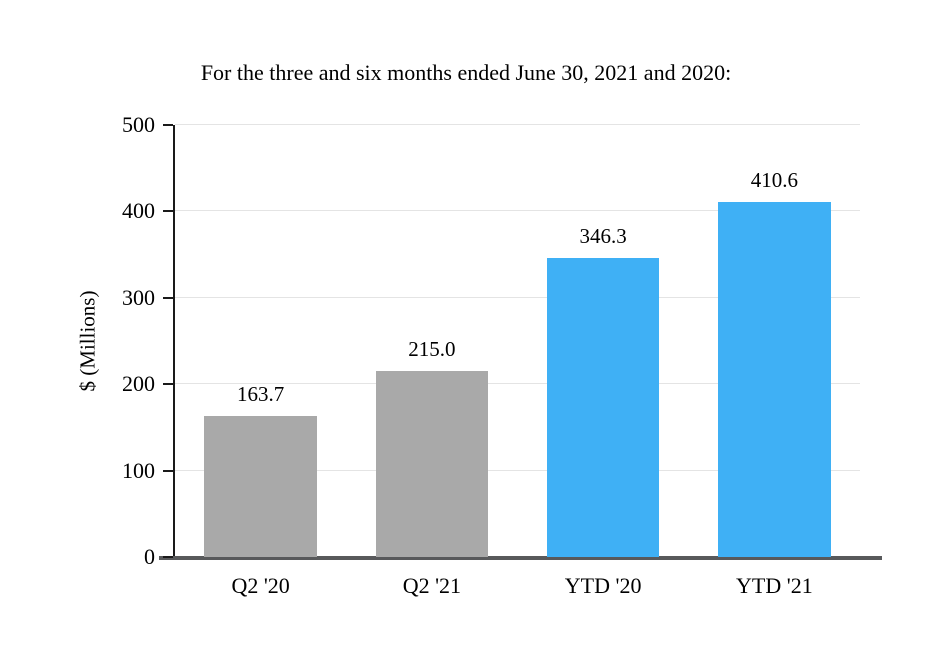 This screenshot has width=932, height=666. Describe the element at coordinates (520, 558) in the screenshot. I see `x-axis-line` at that location.